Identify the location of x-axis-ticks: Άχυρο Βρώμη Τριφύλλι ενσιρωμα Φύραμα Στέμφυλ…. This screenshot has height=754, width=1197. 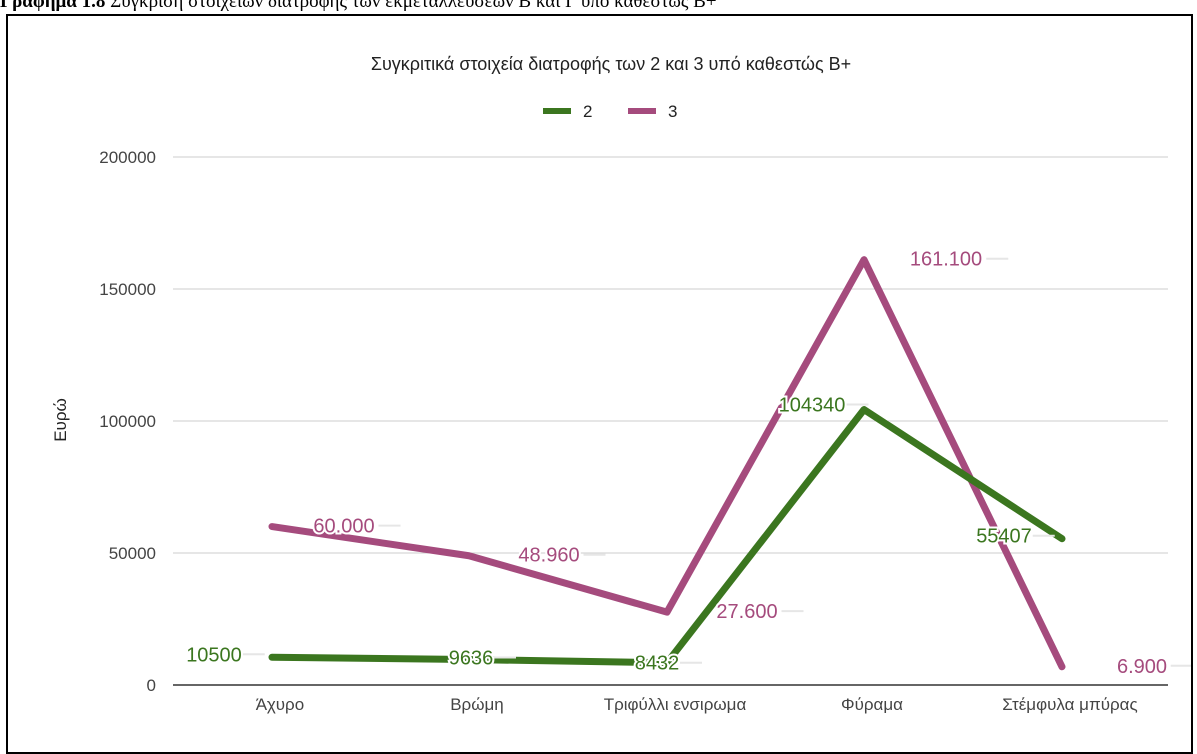
(697, 704).